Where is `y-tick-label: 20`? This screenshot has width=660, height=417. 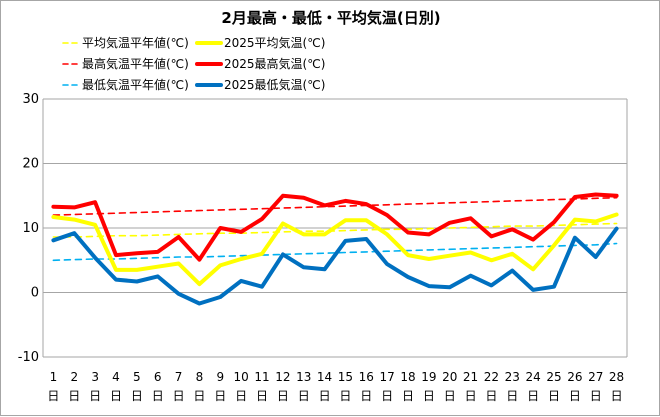
y-tick-label: 20 is located at coordinates (30, 164).